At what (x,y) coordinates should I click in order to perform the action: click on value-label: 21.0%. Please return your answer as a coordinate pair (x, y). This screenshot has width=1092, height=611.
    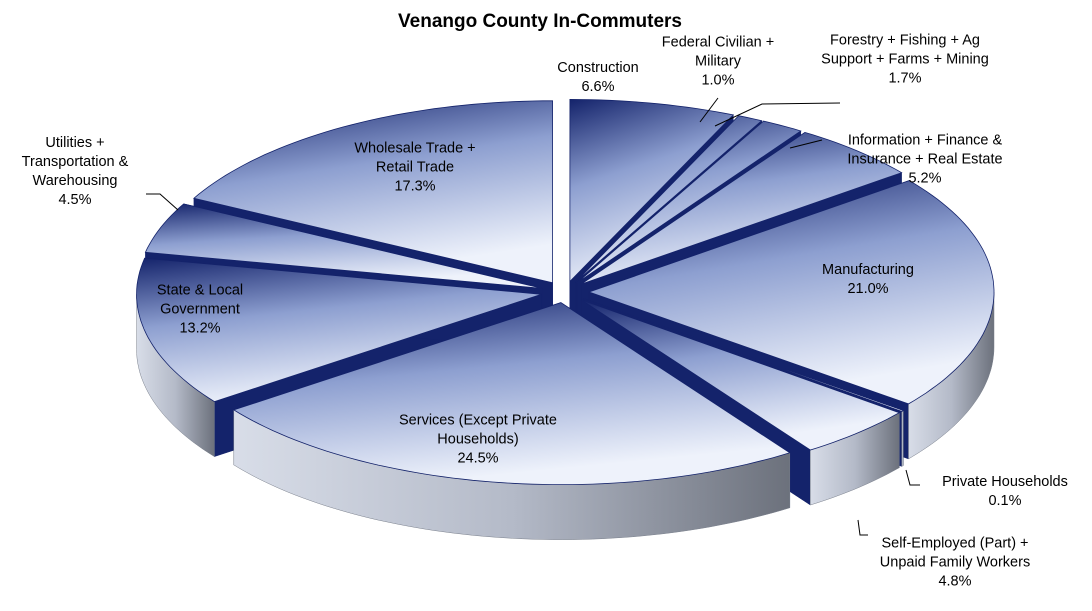
    Looking at the image, I should click on (868, 289).